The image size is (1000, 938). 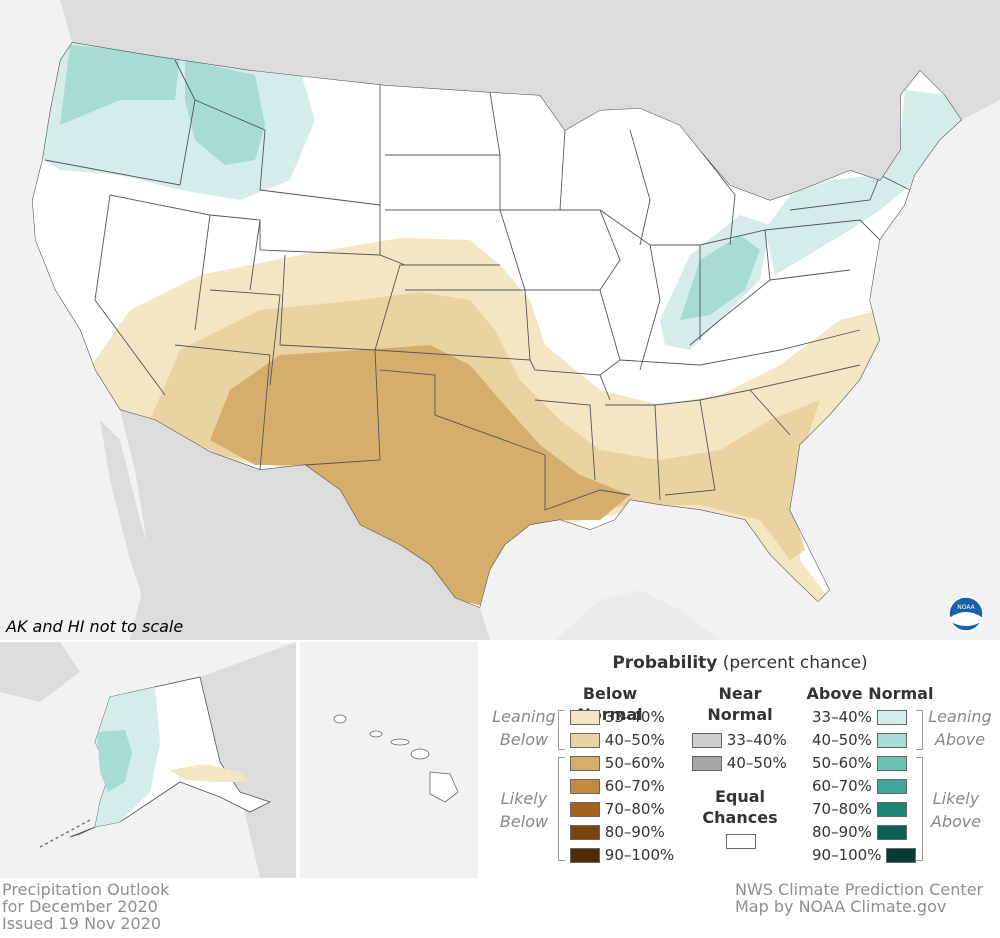 What do you see at coordinates (740, 704) in the screenshot?
I see `near-normal-header: Near Normal` at bounding box center [740, 704].